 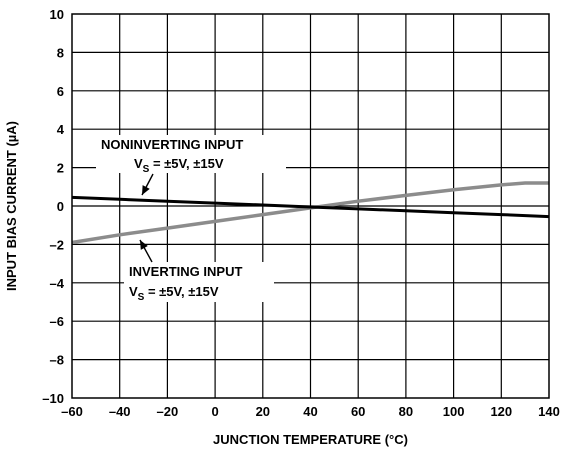 I want to click on y-tick-label: –6, so click(x=57, y=321).